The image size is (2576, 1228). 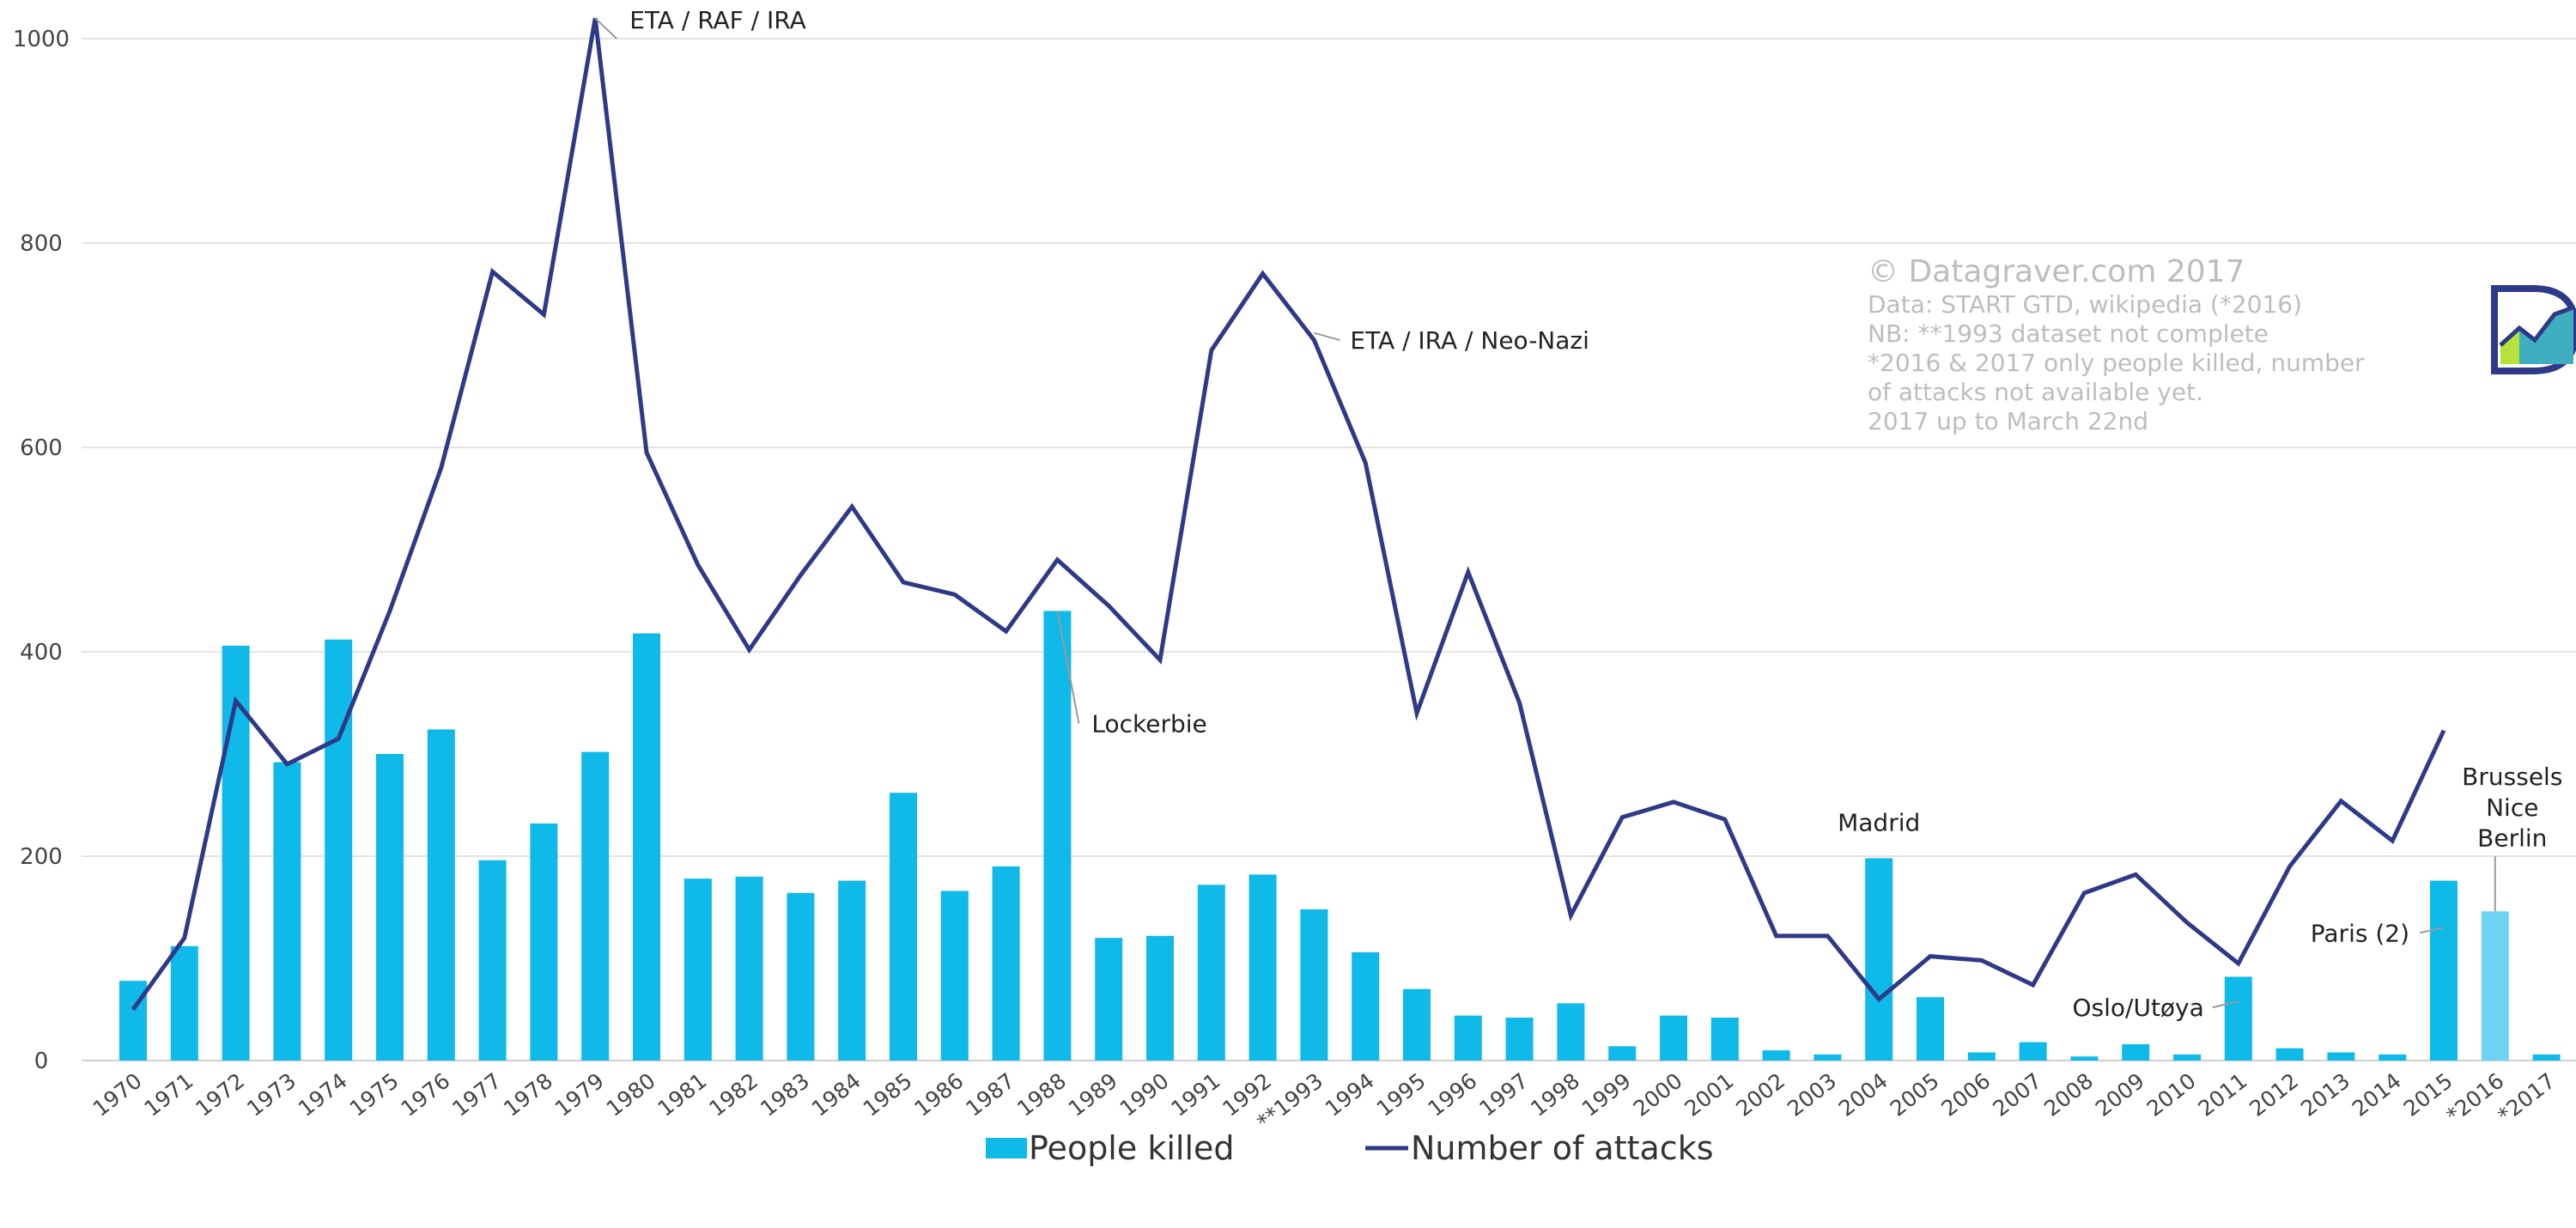 I want to click on legend-label-people-killed: People killed, so click(x=1132, y=1148).